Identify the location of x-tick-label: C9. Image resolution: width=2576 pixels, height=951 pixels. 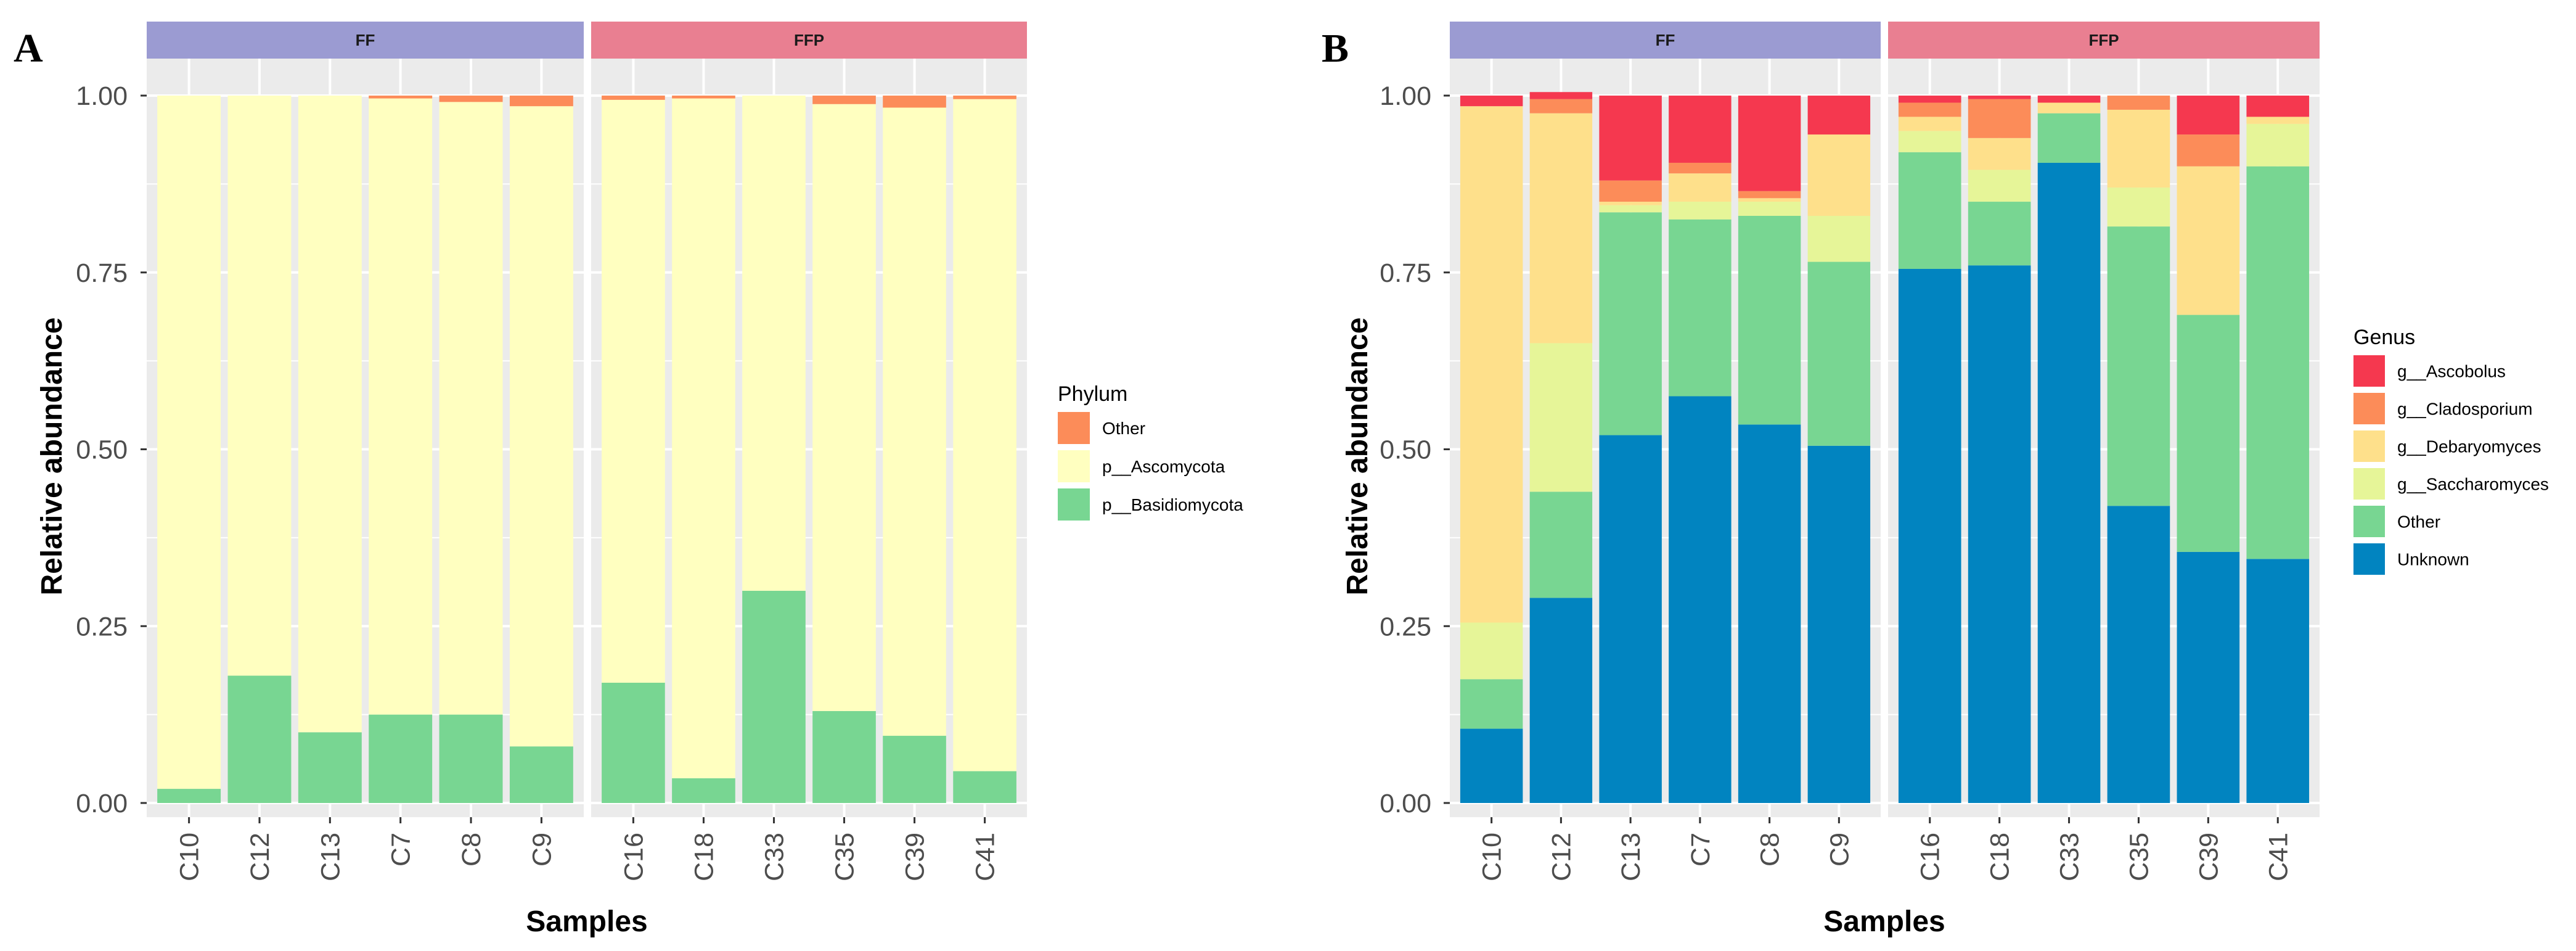
(1839, 850).